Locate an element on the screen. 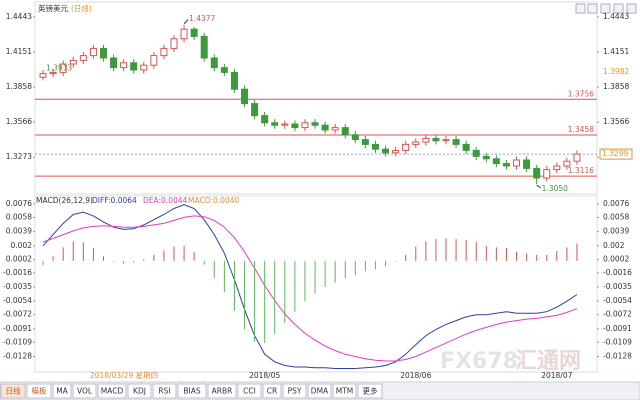  x-tick-label: 2018/06 is located at coordinates (415, 375).